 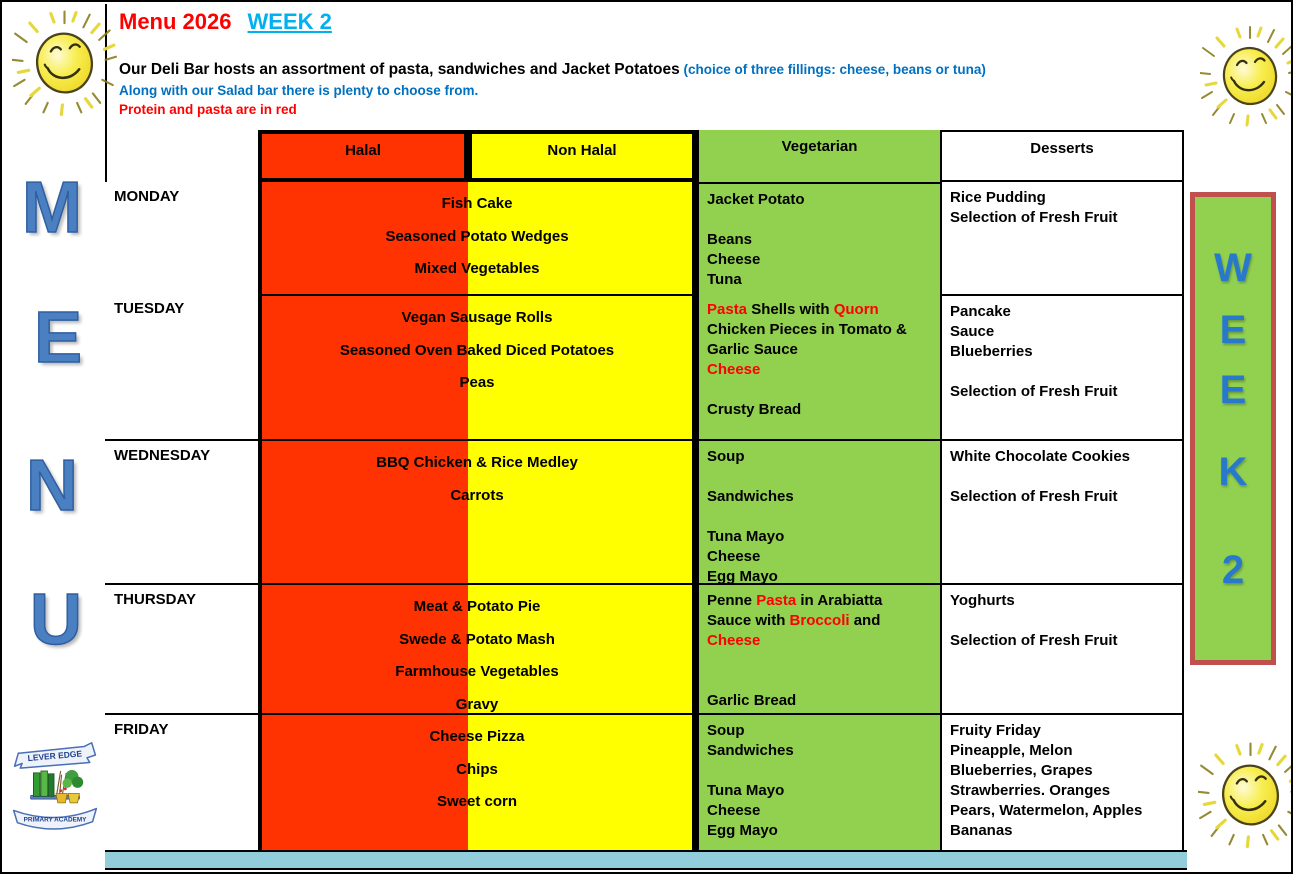 What do you see at coordinates (752, 700) in the screenshot?
I see `item-text: Garlic Bread` at bounding box center [752, 700].